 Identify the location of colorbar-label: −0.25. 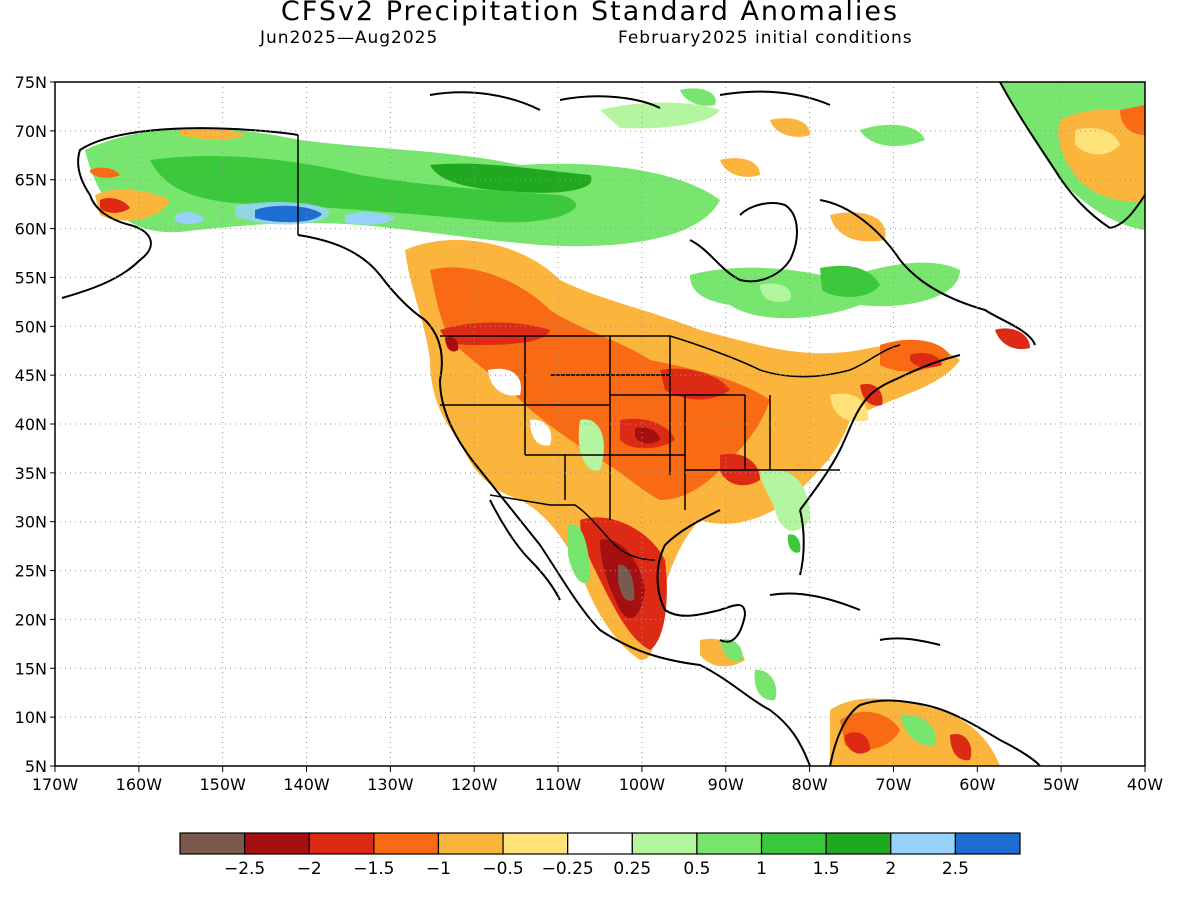
(568, 869).